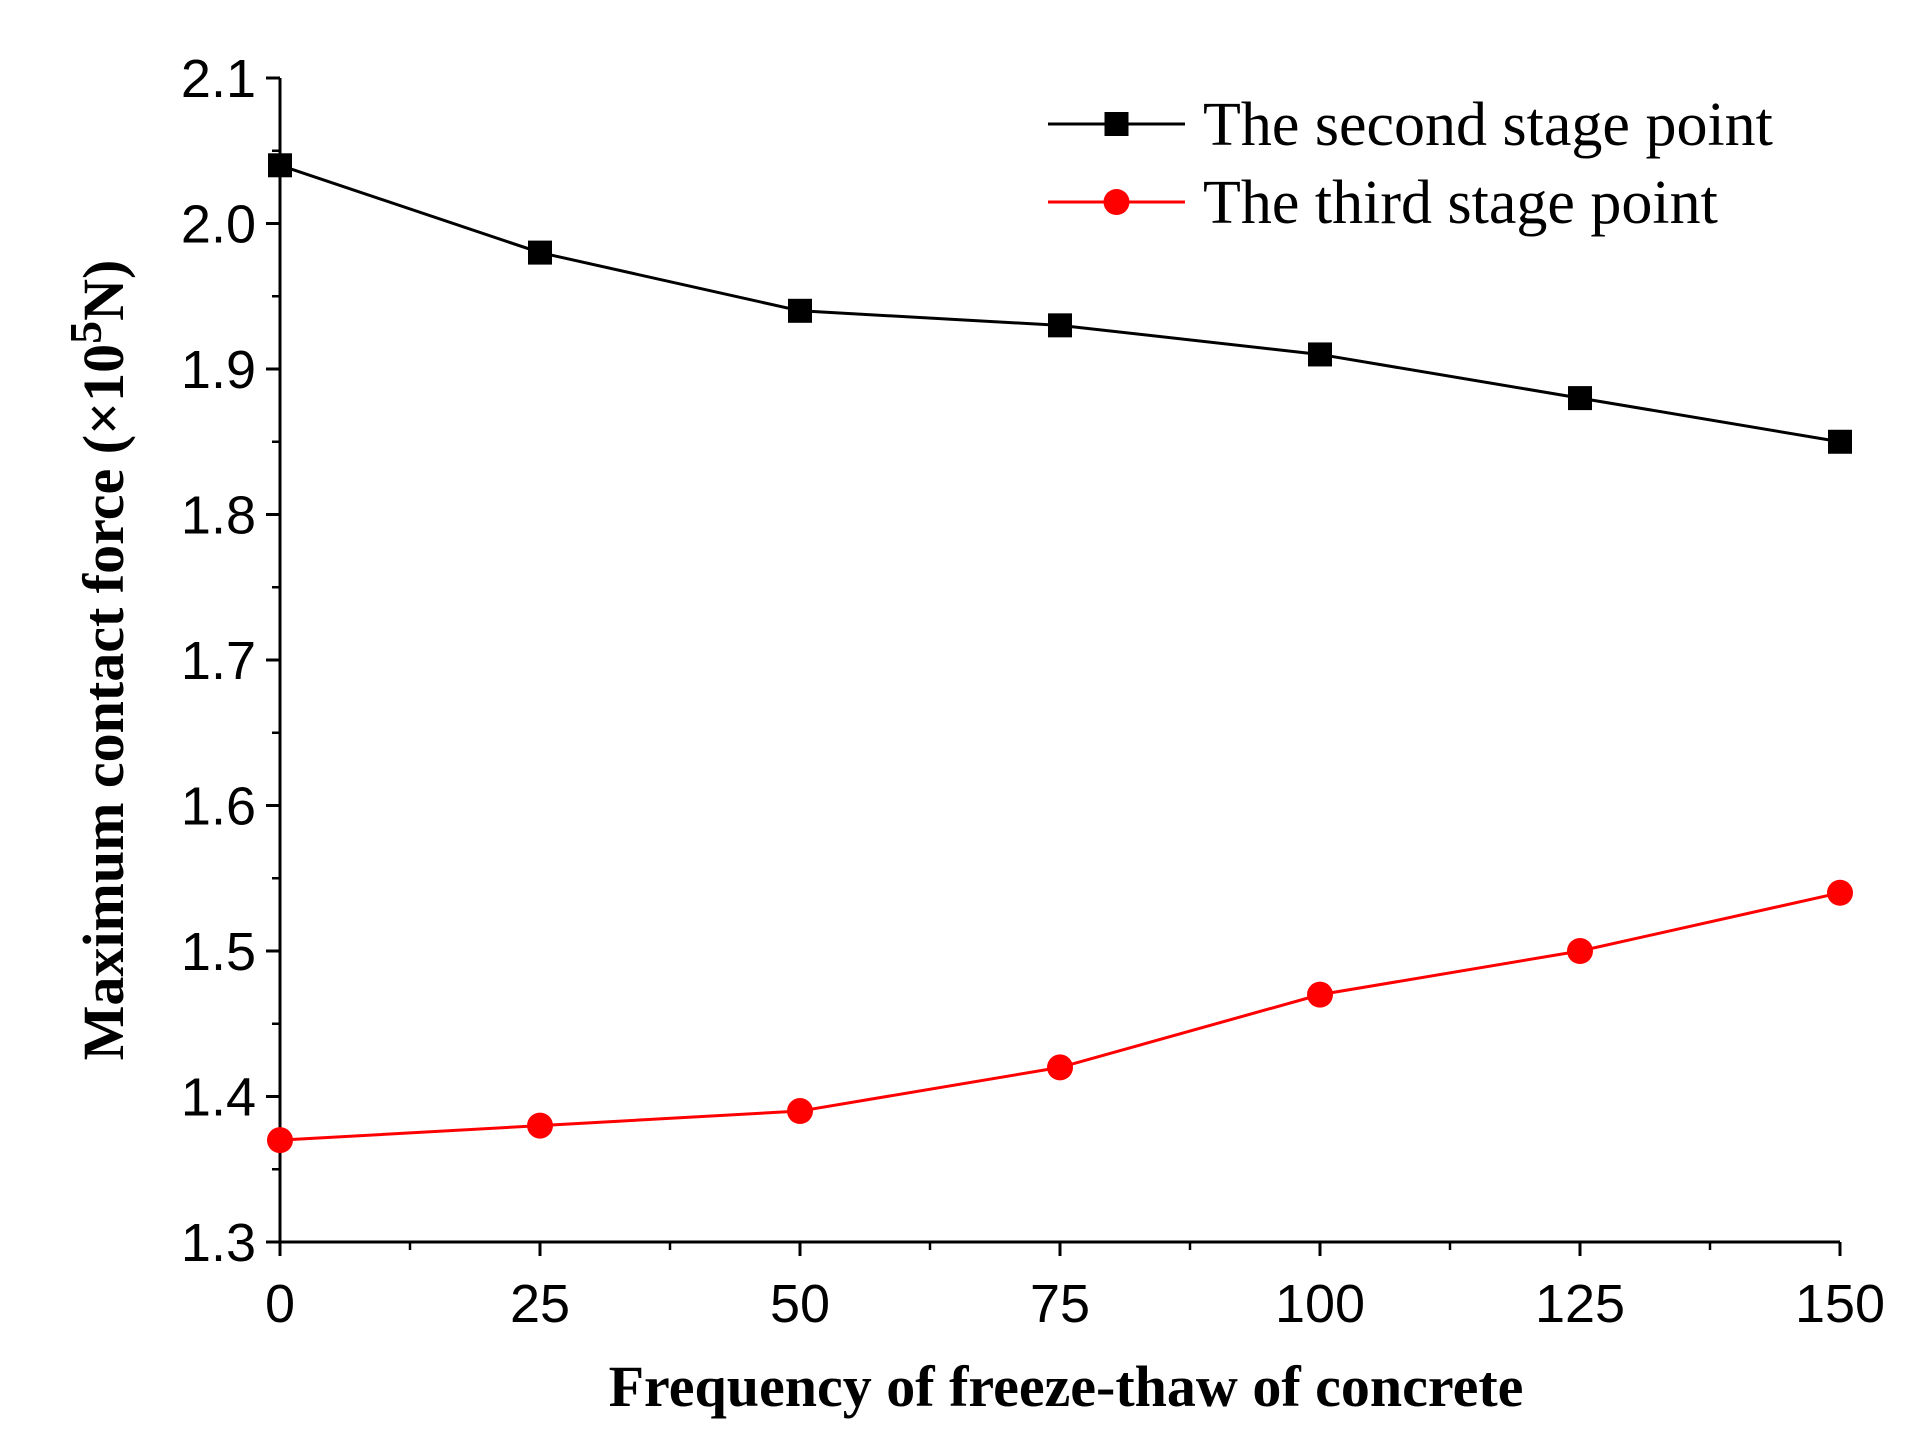 The height and width of the screenshot is (1431, 1913). Describe the element at coordinates (218, 661) in the screenshot. I see `y-tick-label: 1.7` at that location.